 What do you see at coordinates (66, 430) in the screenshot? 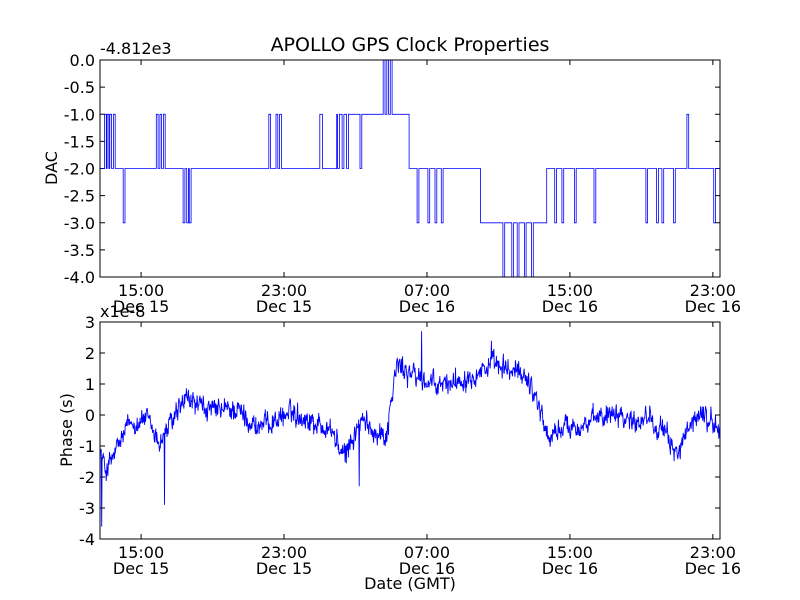
I see `phase-y-axis-label: Phase (s)` at bounding box center [66, 430].